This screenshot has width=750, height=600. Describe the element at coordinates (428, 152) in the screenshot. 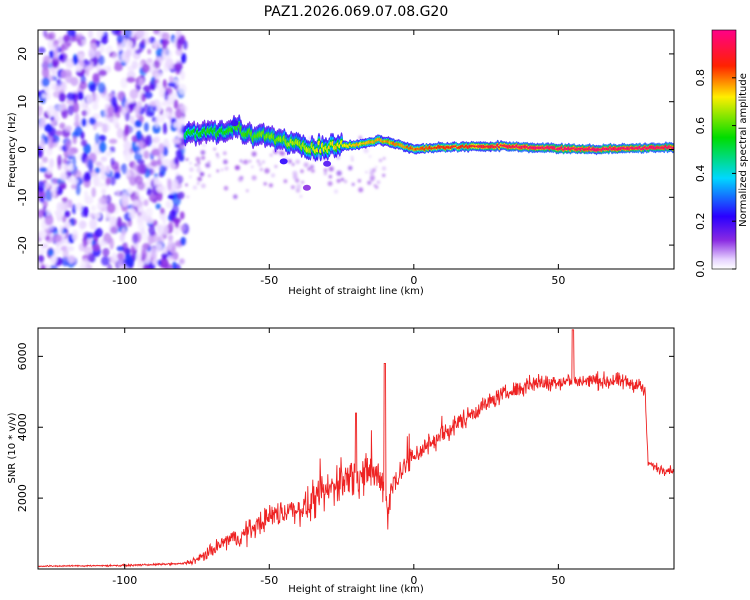

I see `signal-track` at that location.